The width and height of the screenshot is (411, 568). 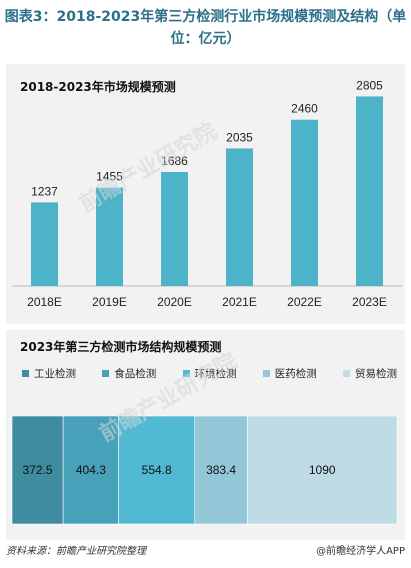 I want to click on legend-item: 贸易检测, so click(x=370, y=373).